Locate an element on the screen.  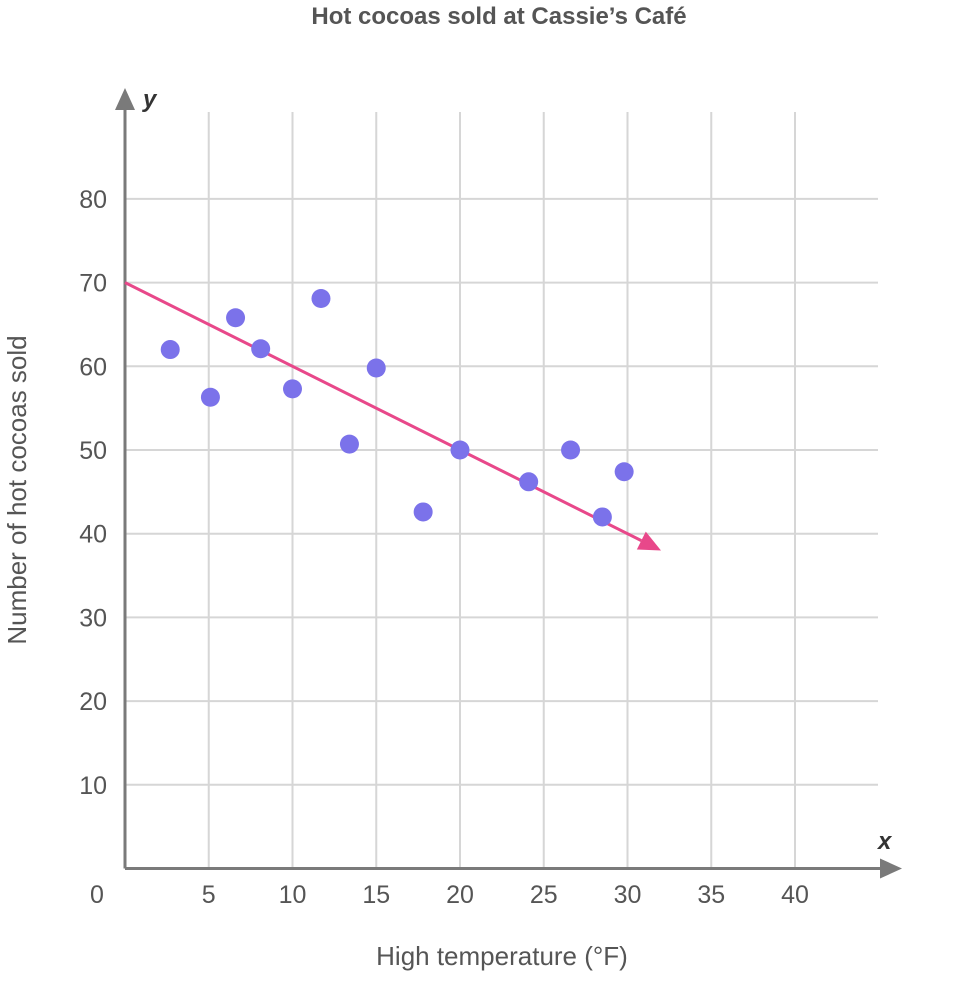
y-tick-label: 60 is located at coordinates (93, 367).